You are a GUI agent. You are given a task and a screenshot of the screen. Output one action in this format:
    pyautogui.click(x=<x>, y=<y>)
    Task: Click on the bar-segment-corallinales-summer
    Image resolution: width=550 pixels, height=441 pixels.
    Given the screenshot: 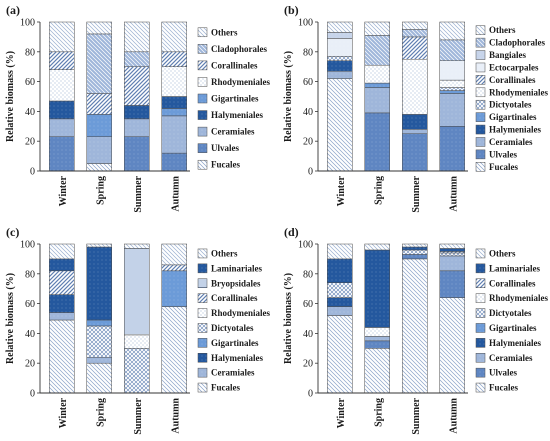 What is the action you would take?
    pyautogui.click(x=415, y=48)
    